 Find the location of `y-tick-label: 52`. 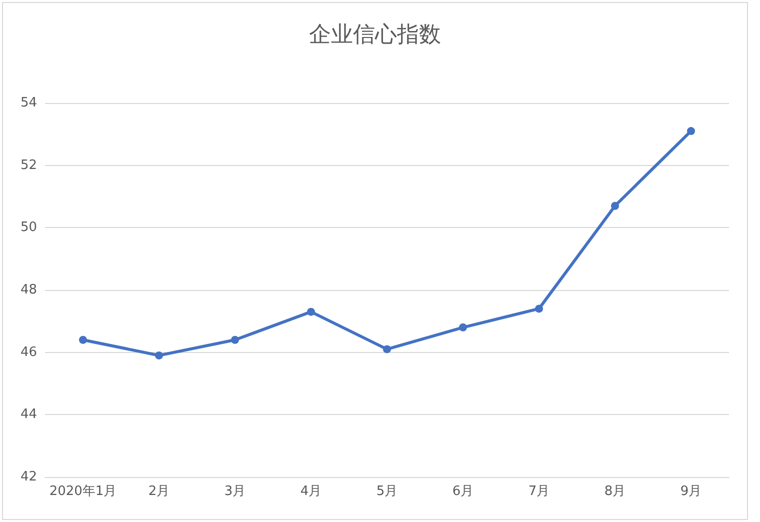

y-tick-label: 52 is located at coordinates (28, 165).